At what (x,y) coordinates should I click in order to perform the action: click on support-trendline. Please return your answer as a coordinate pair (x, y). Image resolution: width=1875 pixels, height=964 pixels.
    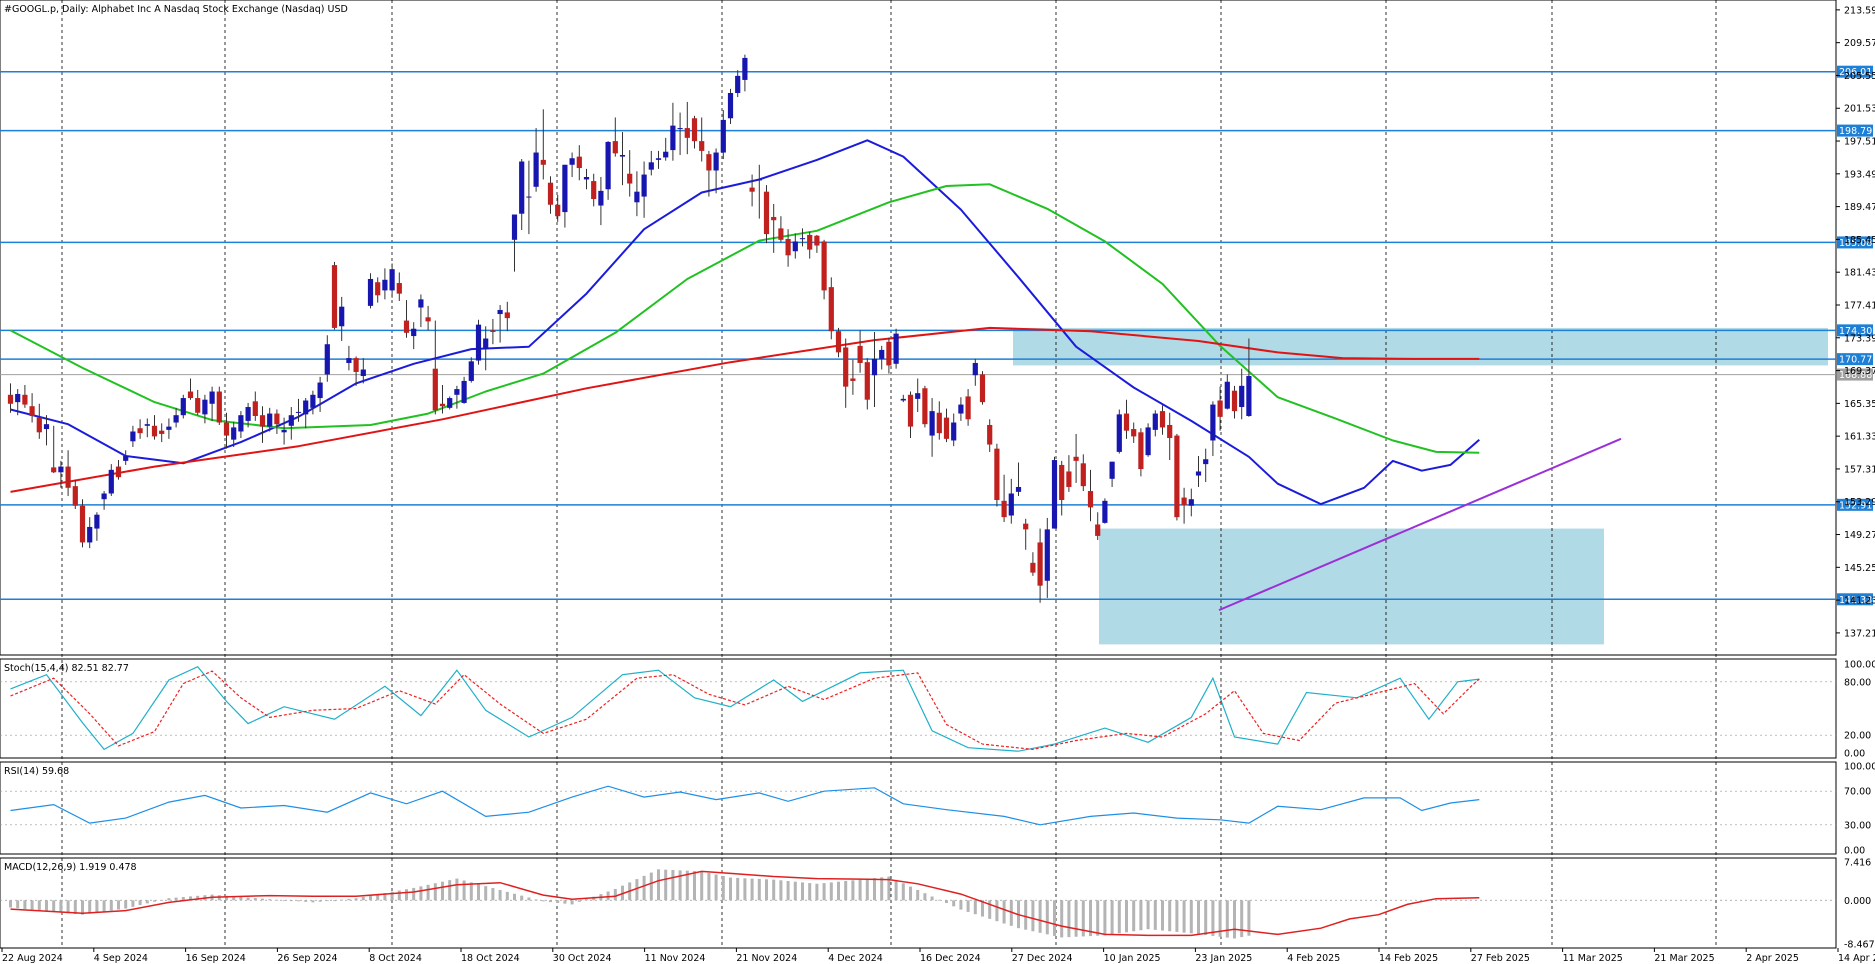
    Looking at the image, I should click on (1420, 524).